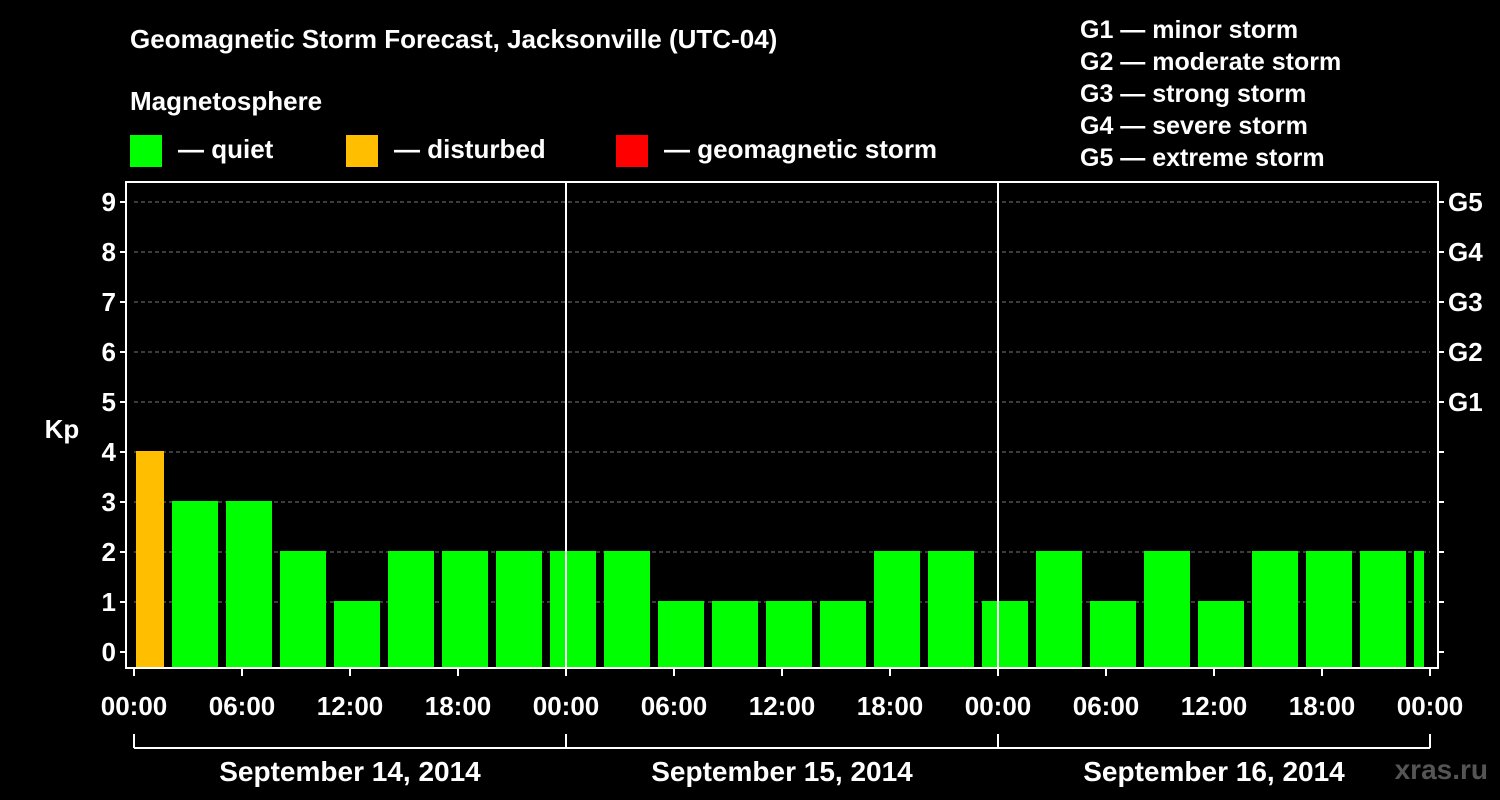  Describe the element at coordinates (1194, 126) in the screenshot. I see `storm-level-g4: G4 — severe storm` at that location.